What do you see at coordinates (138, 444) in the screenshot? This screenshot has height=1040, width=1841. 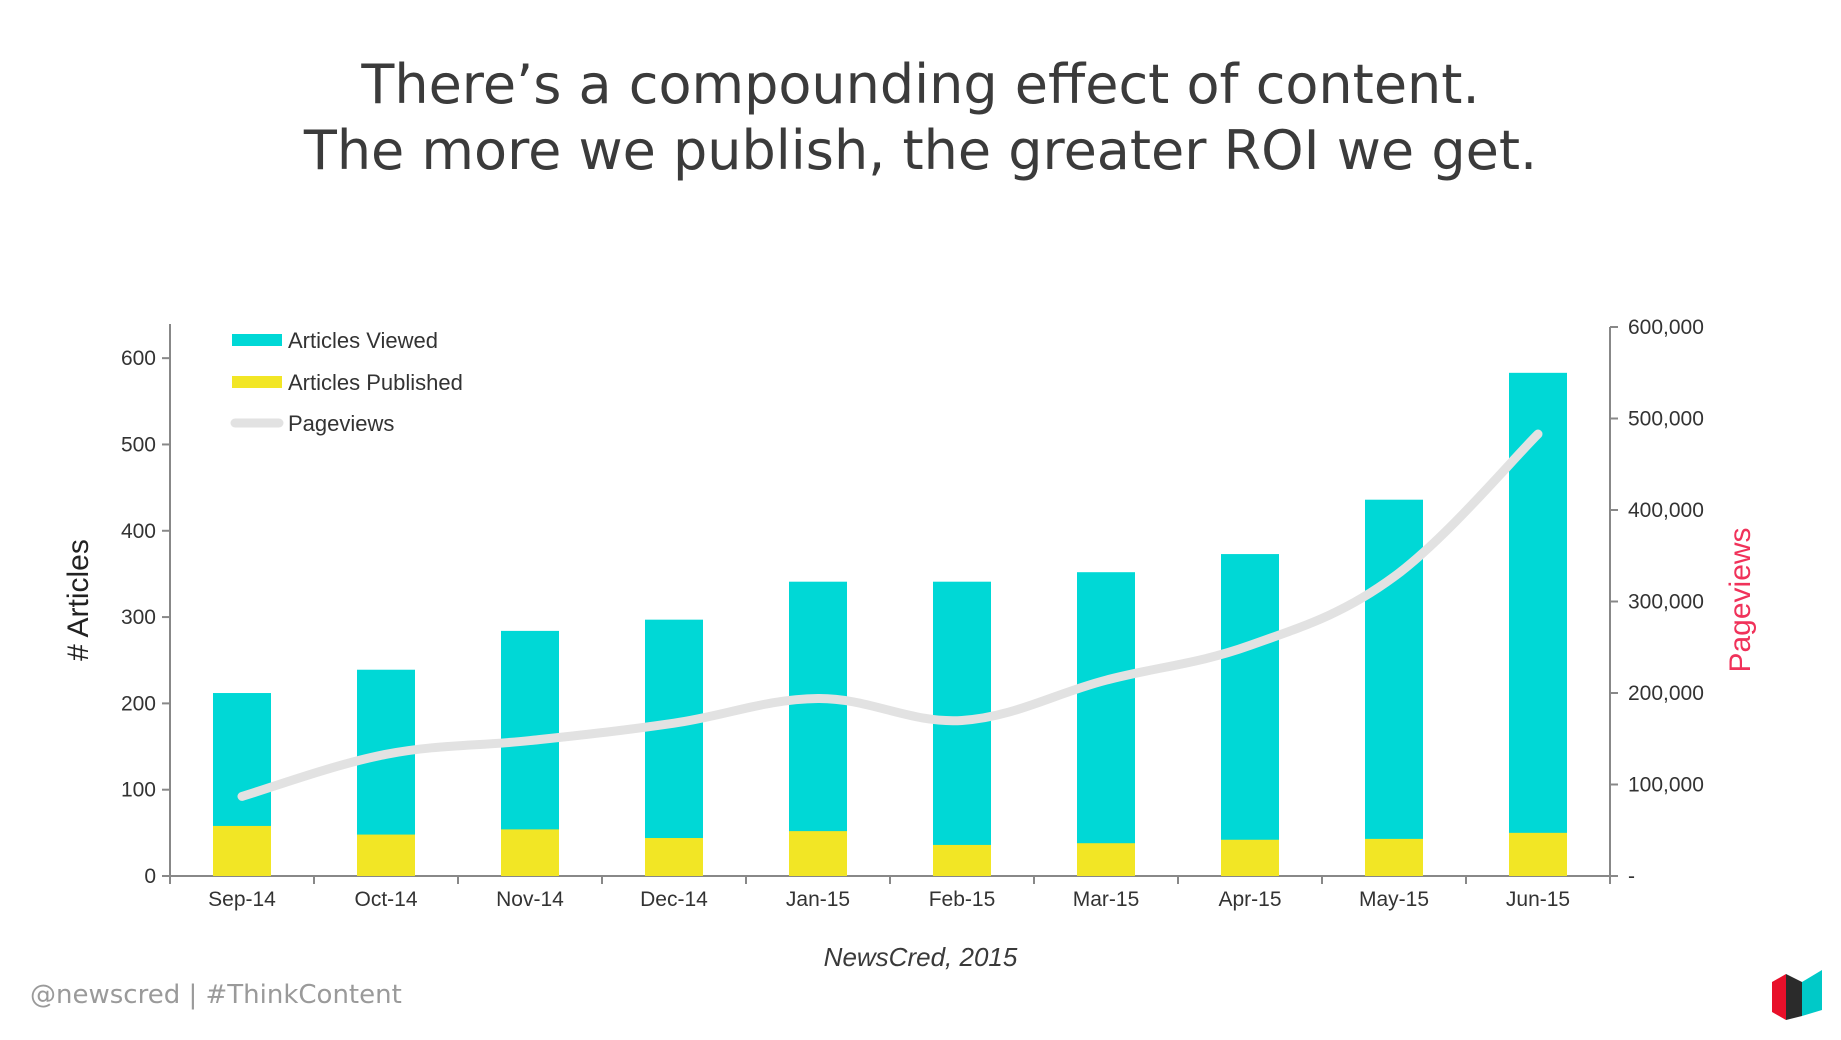 I see `left-tick-label: 500` at bounding box center [138, 444].